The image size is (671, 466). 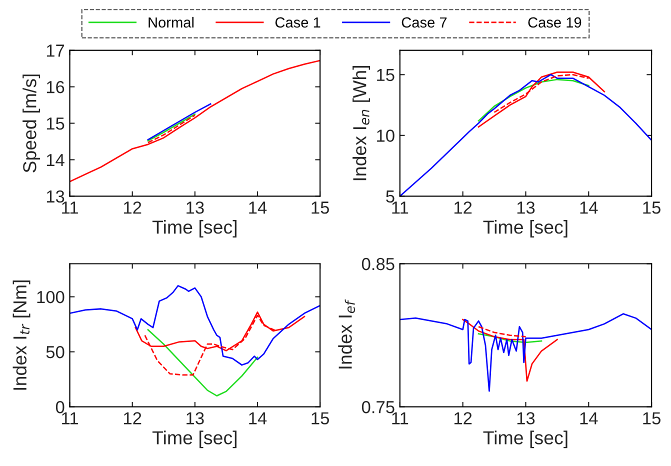 I want to click on y-tick-label: 0.75, so click(x=378, y=407).